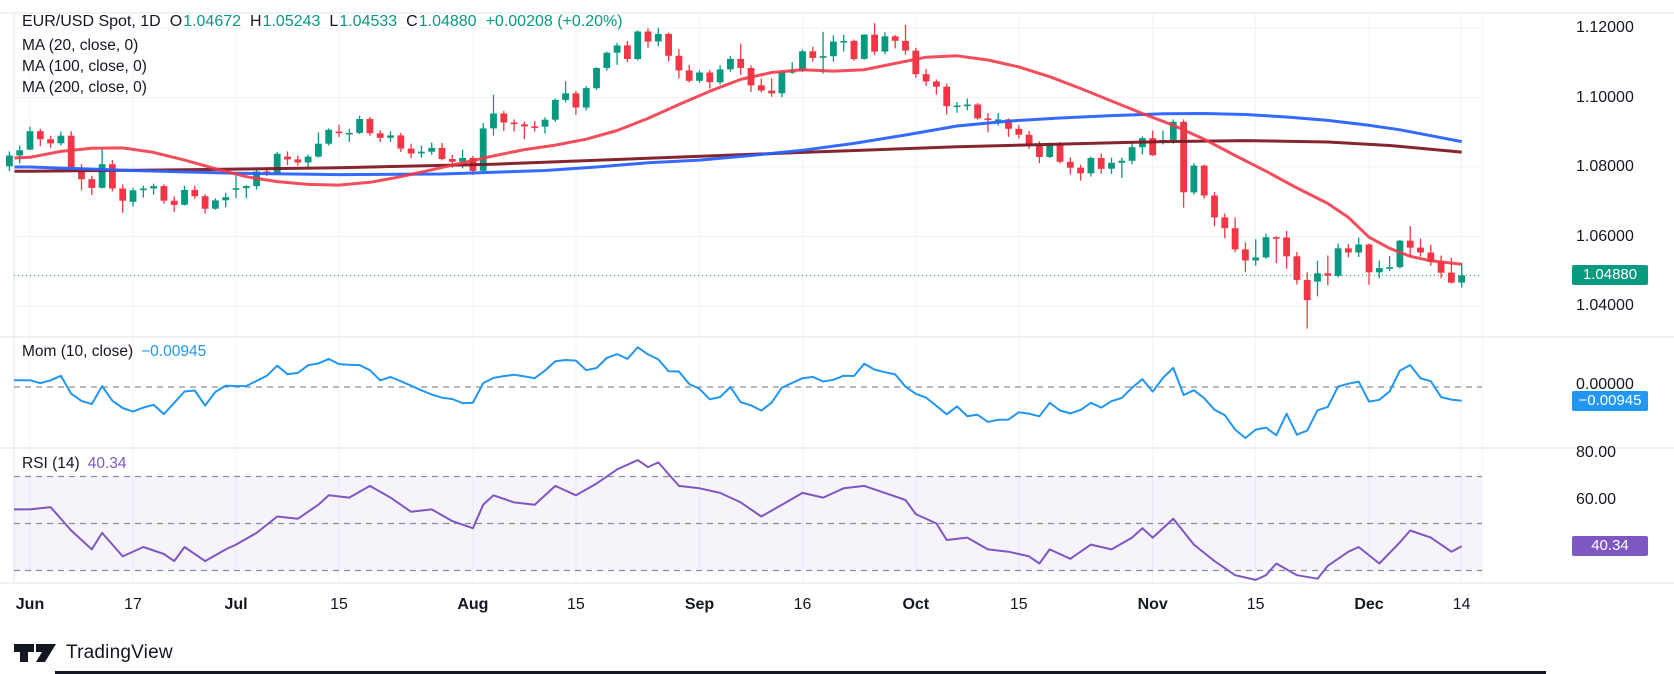 Image resolution: width=1674 pixels, height=674 pixels. Describe the element at coordinates (74, 463) in the screenshot. I see `rsi-legend: RSI (14) 40.34` at that location.